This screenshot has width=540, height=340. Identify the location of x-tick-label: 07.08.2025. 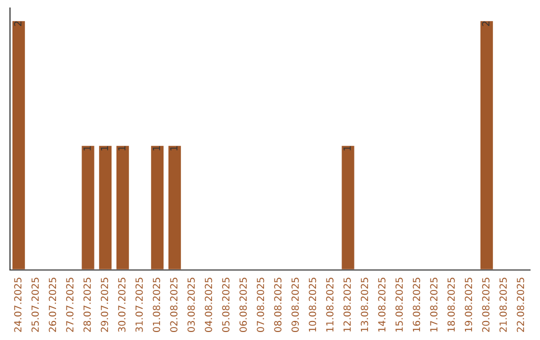
(260, 305).